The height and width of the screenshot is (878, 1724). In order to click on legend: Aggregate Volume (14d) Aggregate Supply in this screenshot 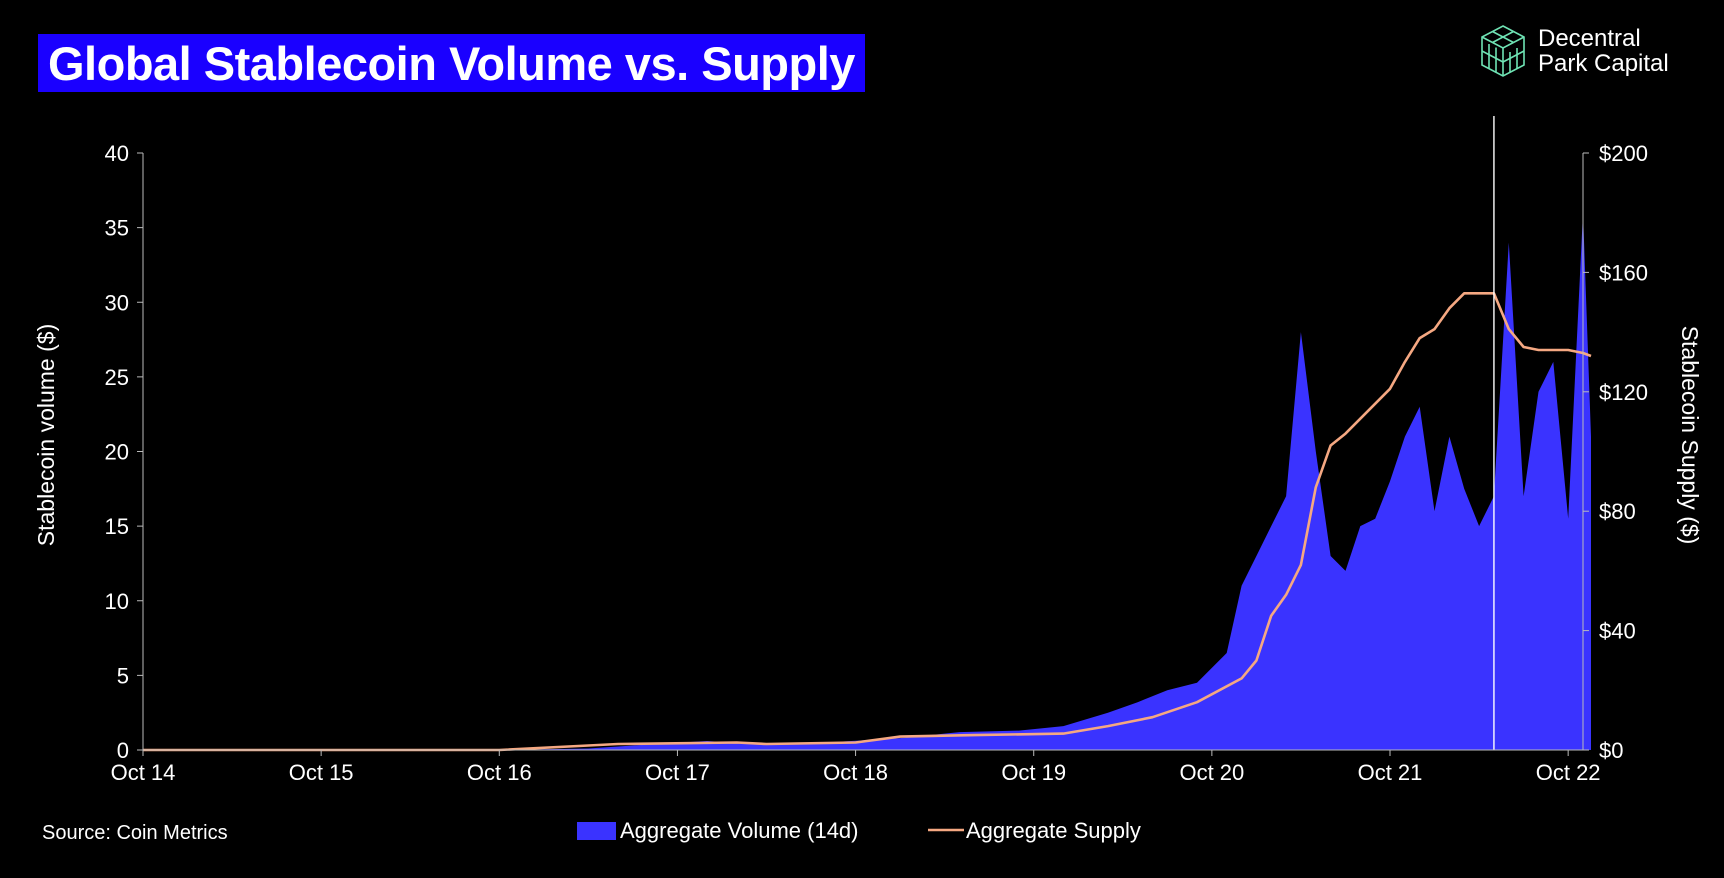, I will do `click(859, 830)`.